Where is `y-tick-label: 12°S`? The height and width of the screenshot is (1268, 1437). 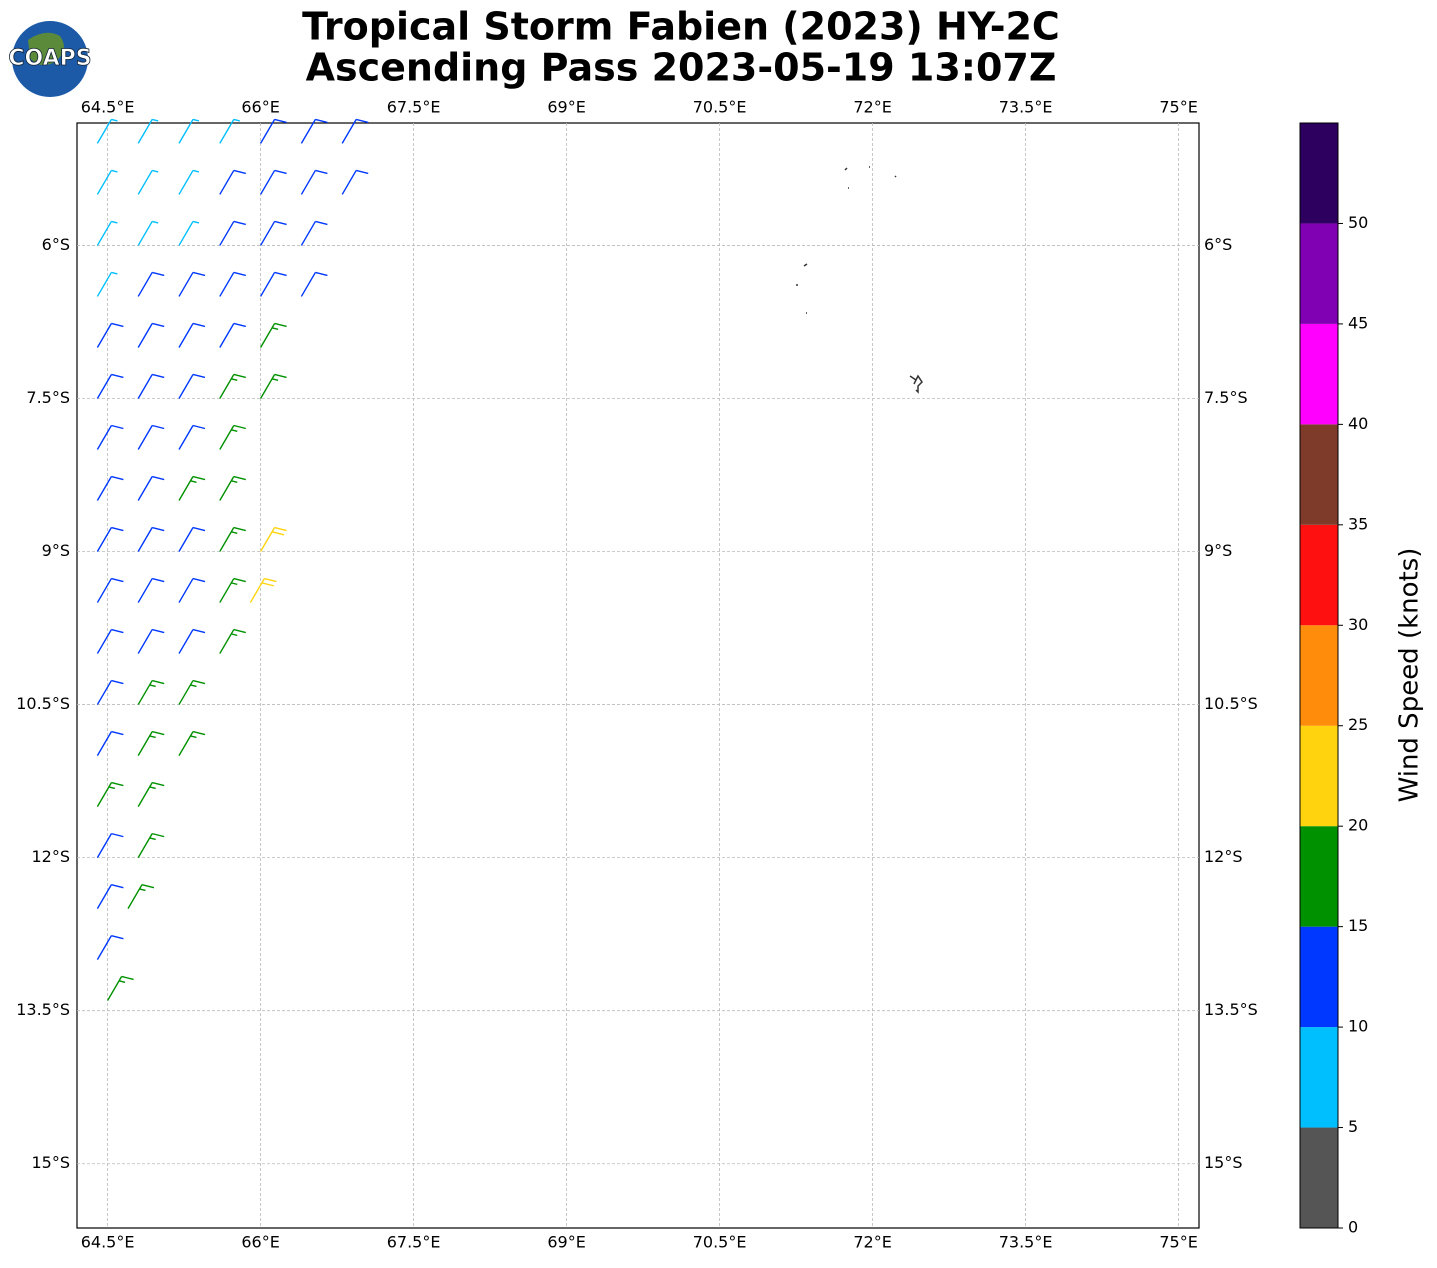 y-tick-label: 12°S is located at coordinates (50, 856).